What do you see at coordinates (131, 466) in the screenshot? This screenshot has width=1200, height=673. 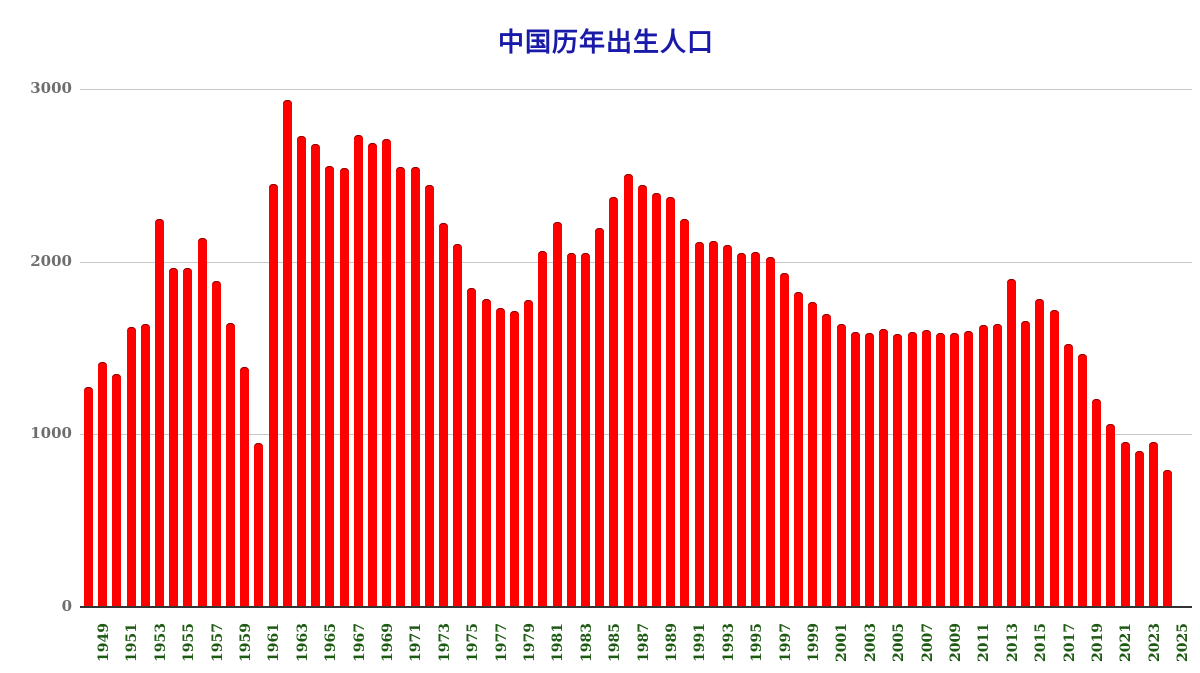 I see `bar-1952` at bounding box center [131, 466].